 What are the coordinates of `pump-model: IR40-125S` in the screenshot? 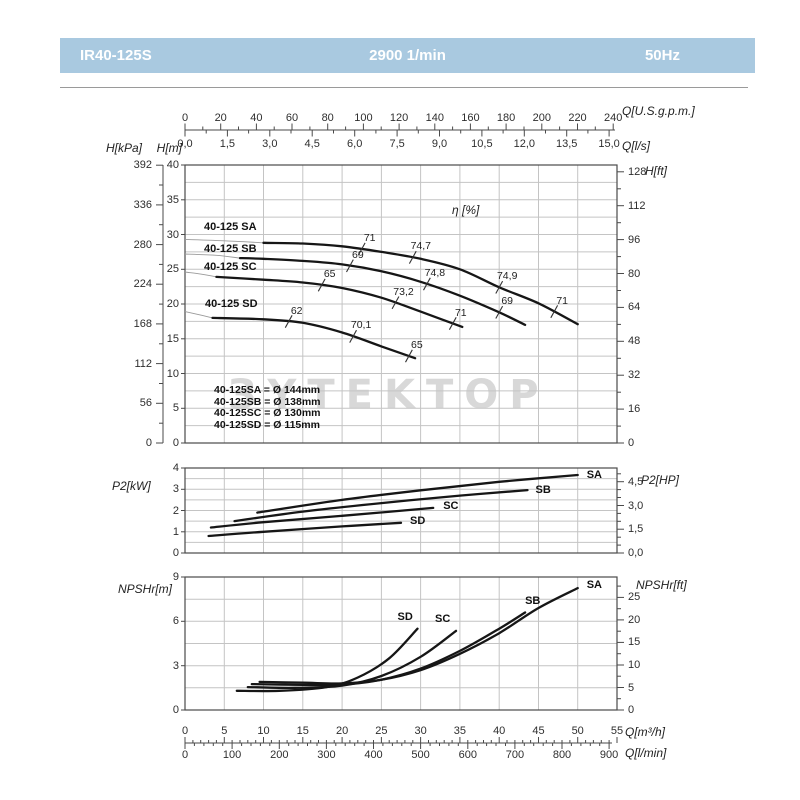 It's located at (116, 55).